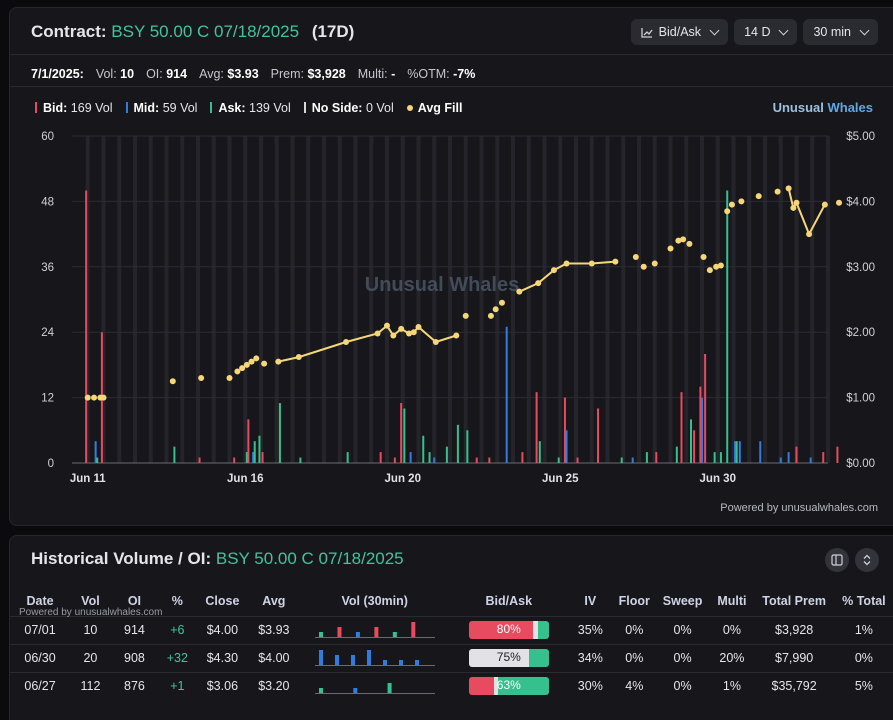 This screenshot has width=893, height=720. What do you see at coordinates (732, 600) in the screenshot?
I see `column-header: Multi` at bounding box center [732, 600].